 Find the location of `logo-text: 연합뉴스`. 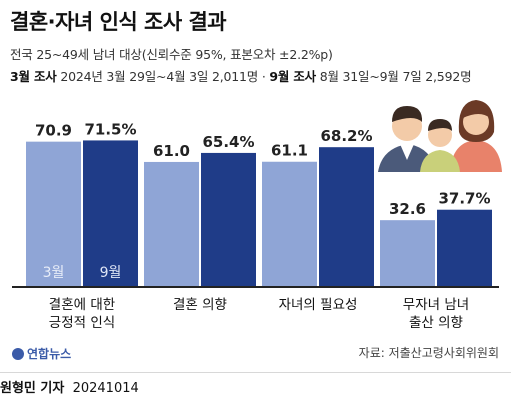

logo-text: 연합뉴스 is located at coordinates (49, 354).